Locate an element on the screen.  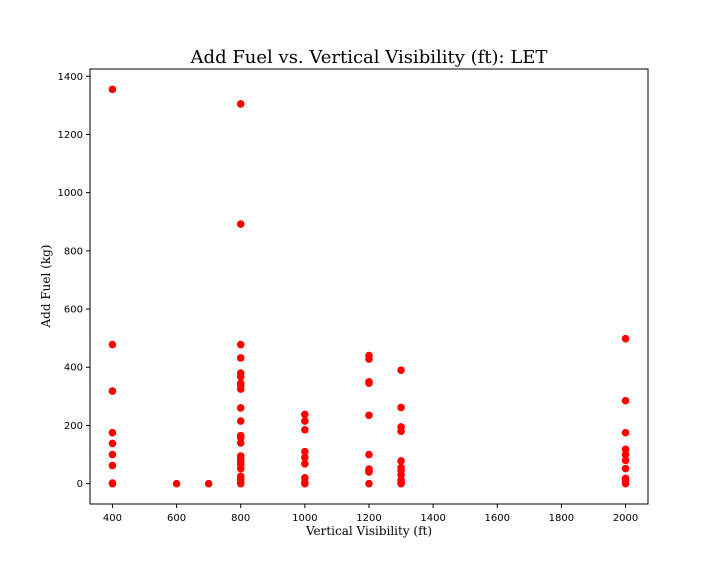
x-tick-label: 800 is located at coordinates (240, 518).